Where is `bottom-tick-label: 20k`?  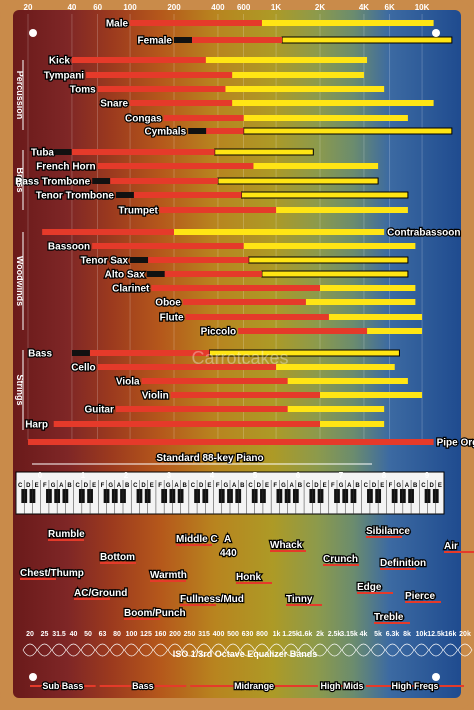 bottom-tick-label: 20k is located at coordinates (465, 634).